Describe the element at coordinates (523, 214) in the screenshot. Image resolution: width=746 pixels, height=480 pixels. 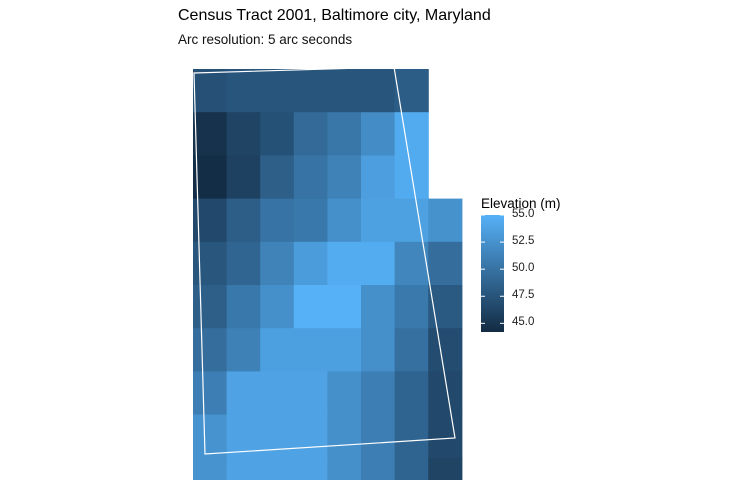
I see `legend-tick-label: 55.0` at that location.